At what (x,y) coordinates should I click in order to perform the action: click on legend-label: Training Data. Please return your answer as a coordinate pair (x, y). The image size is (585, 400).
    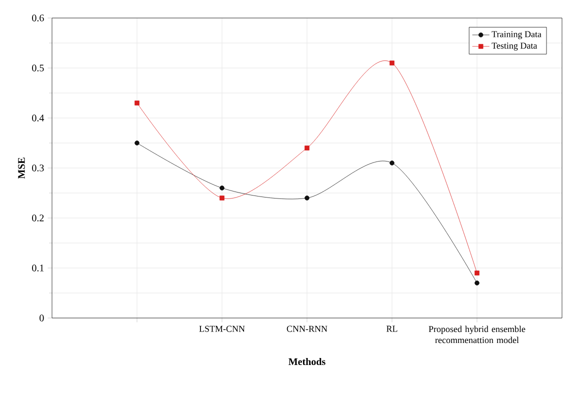
    Looking at the image, I should click on (517, 35).